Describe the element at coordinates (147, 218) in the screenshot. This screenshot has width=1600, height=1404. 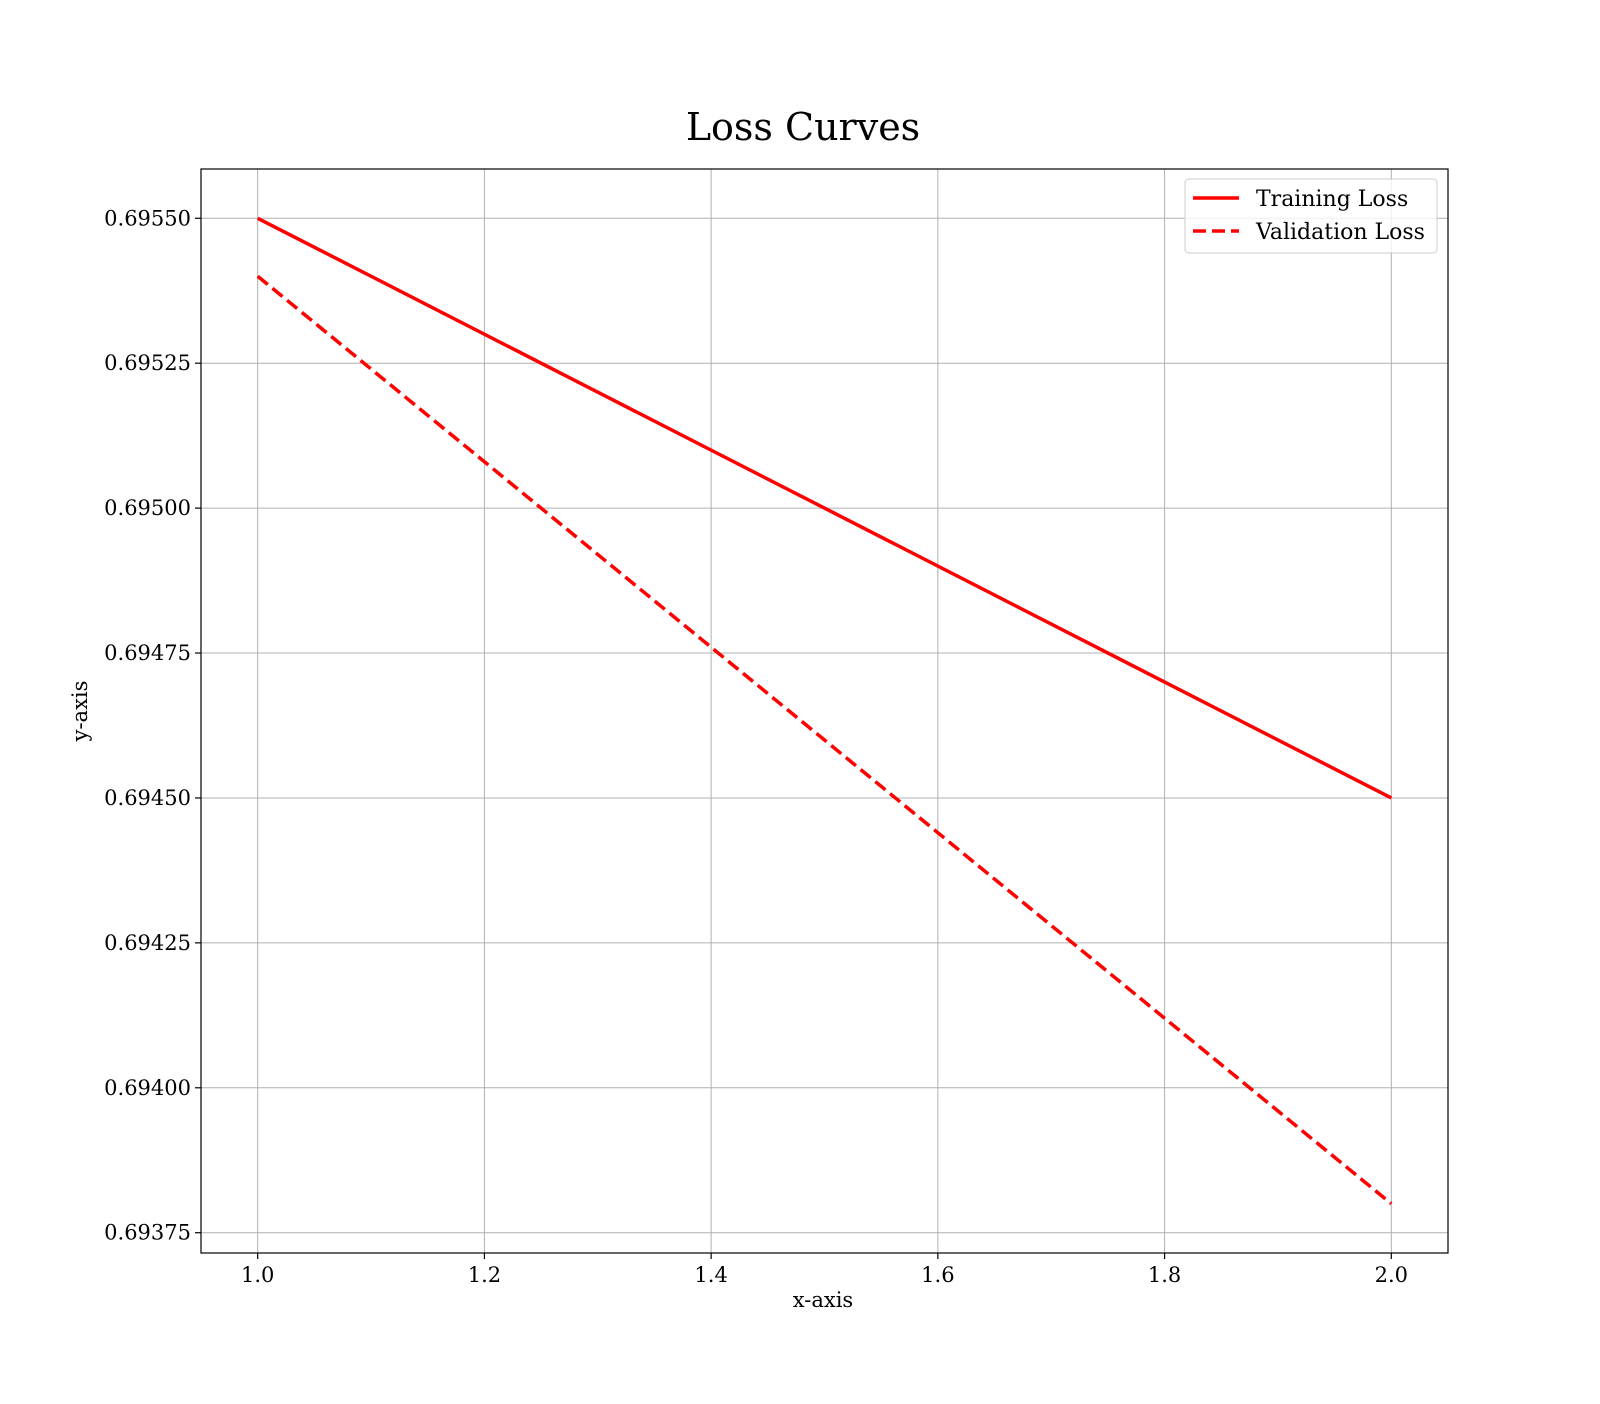
I see `y-tick-label: 0.69550` at that location.